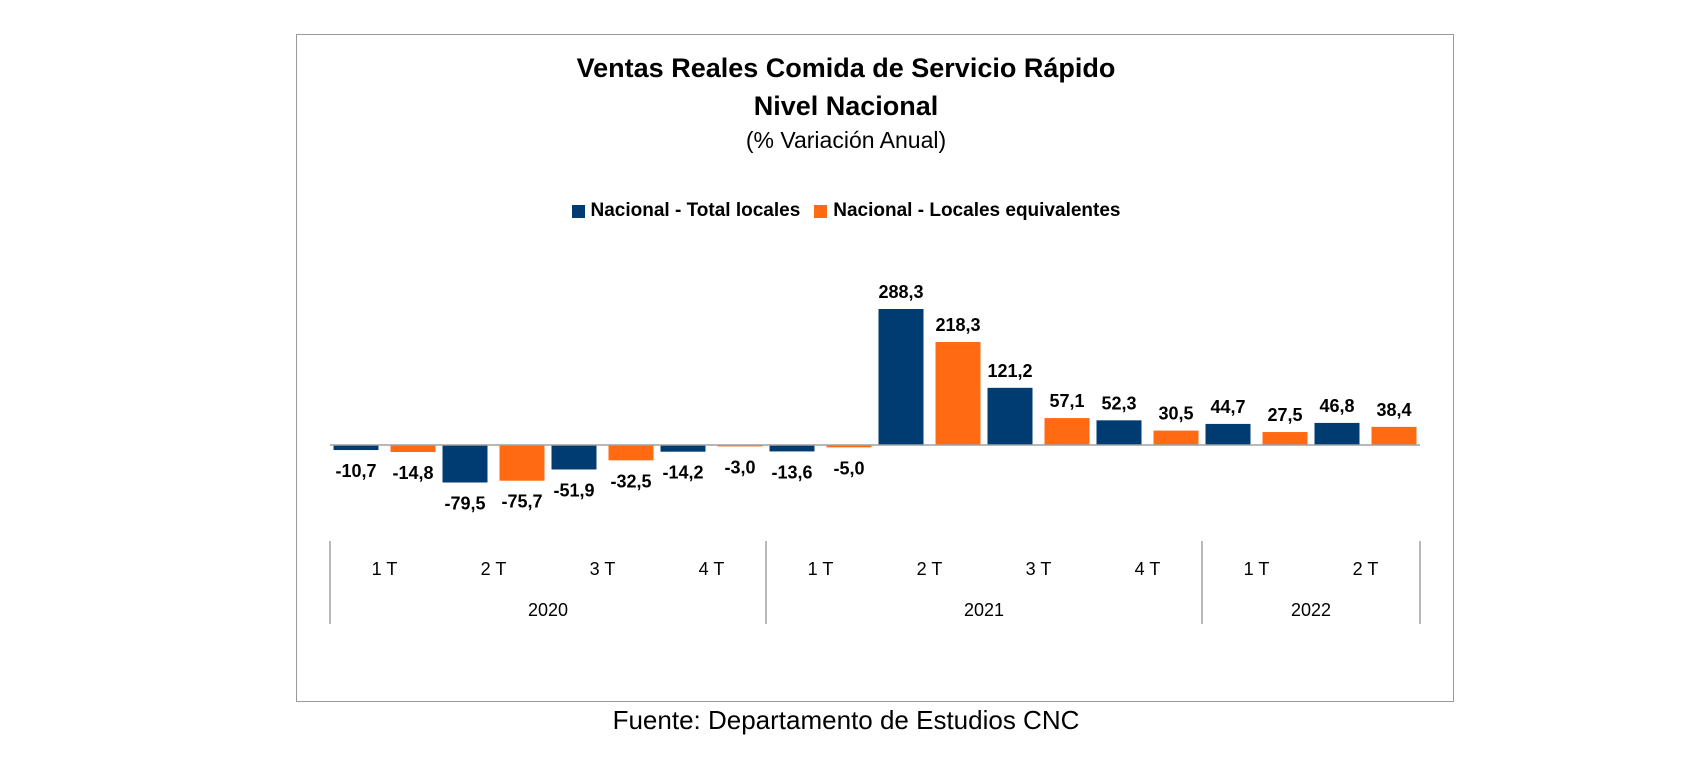 Image resolution: width=1692 pixels, height=773 pixels. I want to click on chart-subtitle: (% Variación Anual), so click(846, 140).